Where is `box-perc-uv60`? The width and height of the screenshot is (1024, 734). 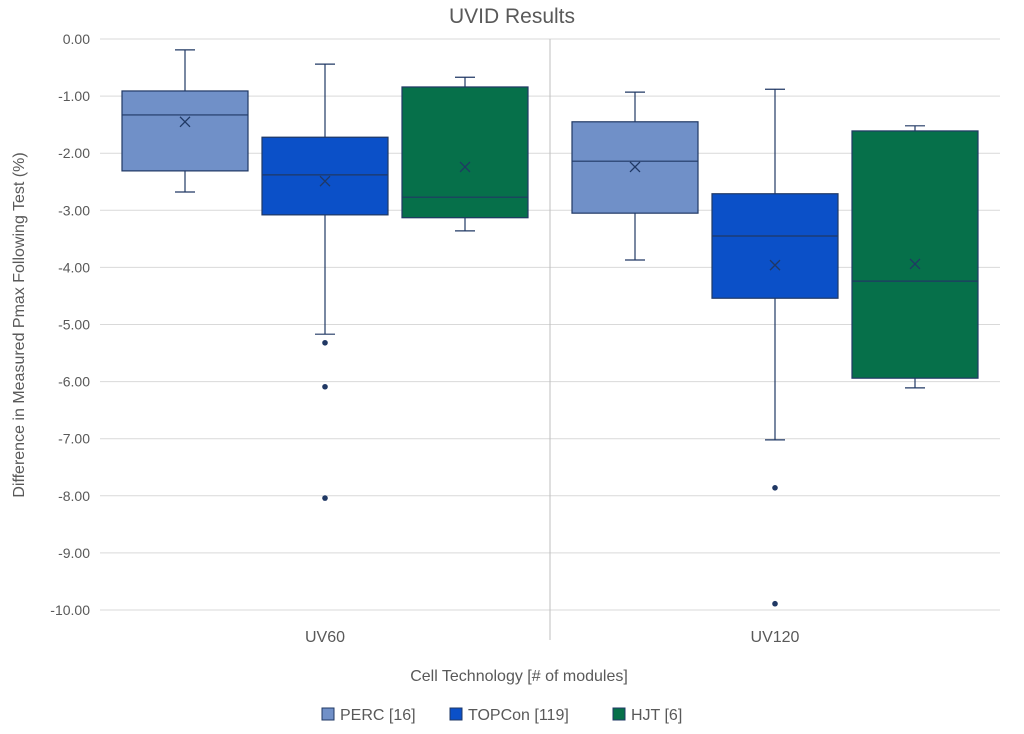
box-perc-uv60 is located at coordinates (185, 121).